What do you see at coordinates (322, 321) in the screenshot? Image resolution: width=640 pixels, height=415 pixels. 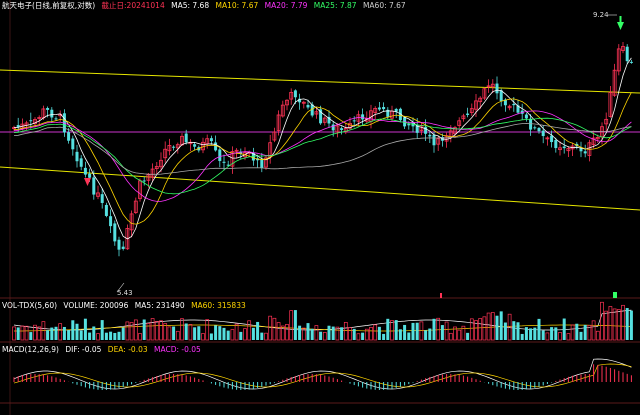 I see `volume-bars` at bounding box center [322, 321].